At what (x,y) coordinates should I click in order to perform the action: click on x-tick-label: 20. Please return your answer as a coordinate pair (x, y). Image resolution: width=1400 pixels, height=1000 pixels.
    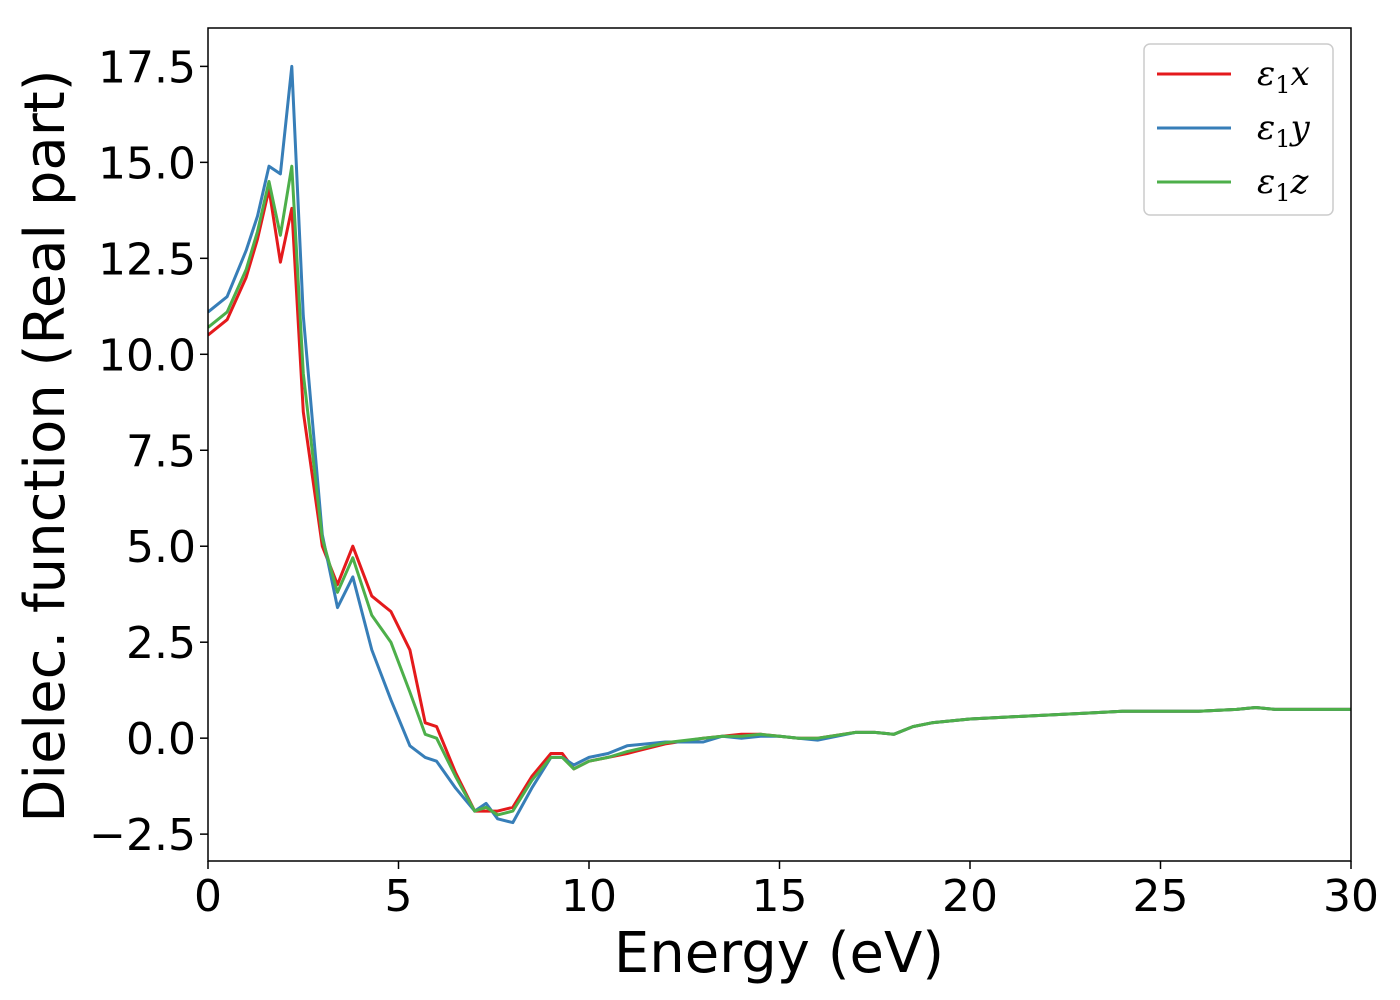
    Looking at the image, I should click on (970, 896).